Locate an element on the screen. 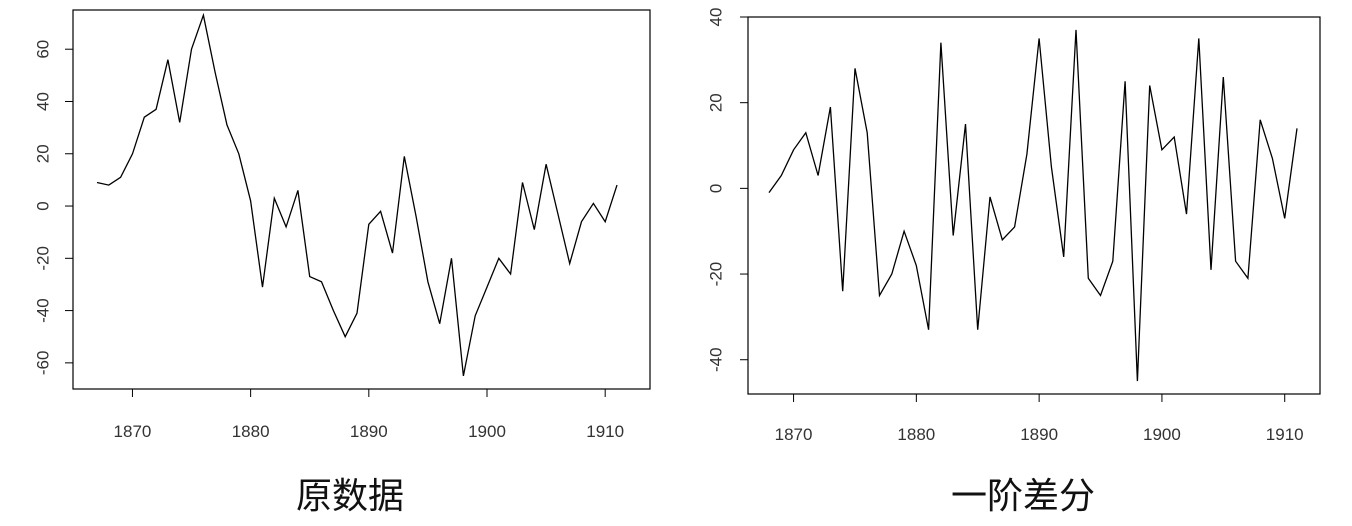 The image size is (1352, 526). y-tick-label: 60 is located at coordinates (42, 49).